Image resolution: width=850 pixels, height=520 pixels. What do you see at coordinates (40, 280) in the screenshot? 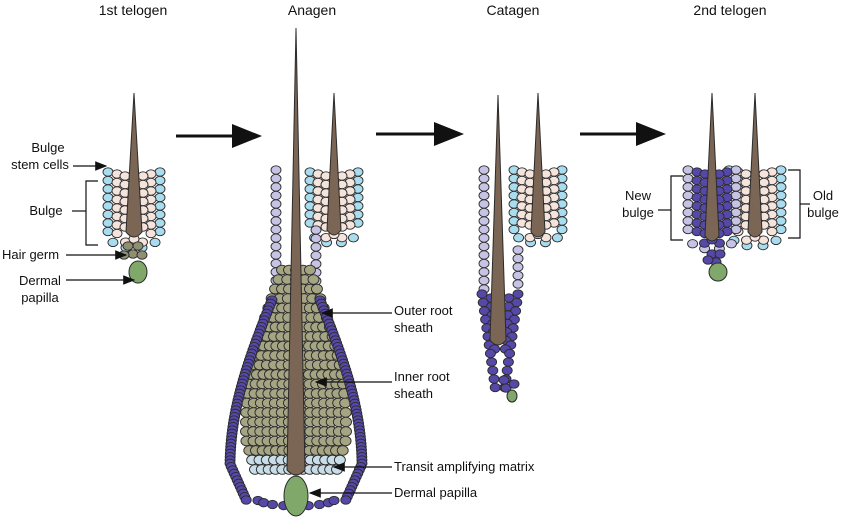
I see `label-dermal-papilla-line1: Dermal` at bounding box center [40, 280].